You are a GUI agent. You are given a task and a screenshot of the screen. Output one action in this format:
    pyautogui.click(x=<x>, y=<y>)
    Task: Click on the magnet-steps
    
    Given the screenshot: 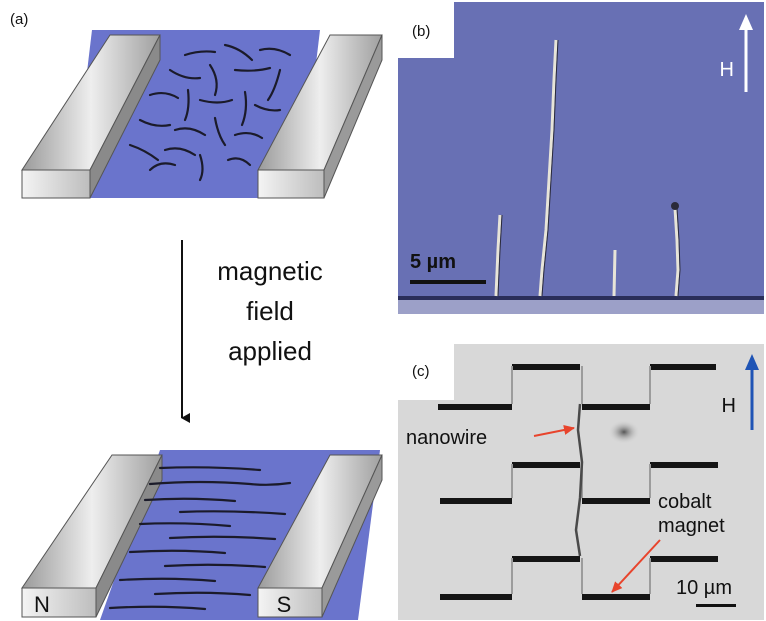 What is the action you would take?
    pyautogui.click(x=581, y=480)
    